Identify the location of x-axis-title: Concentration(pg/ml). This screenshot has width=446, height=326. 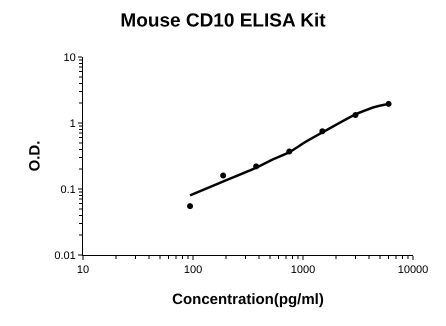
(248, 299).